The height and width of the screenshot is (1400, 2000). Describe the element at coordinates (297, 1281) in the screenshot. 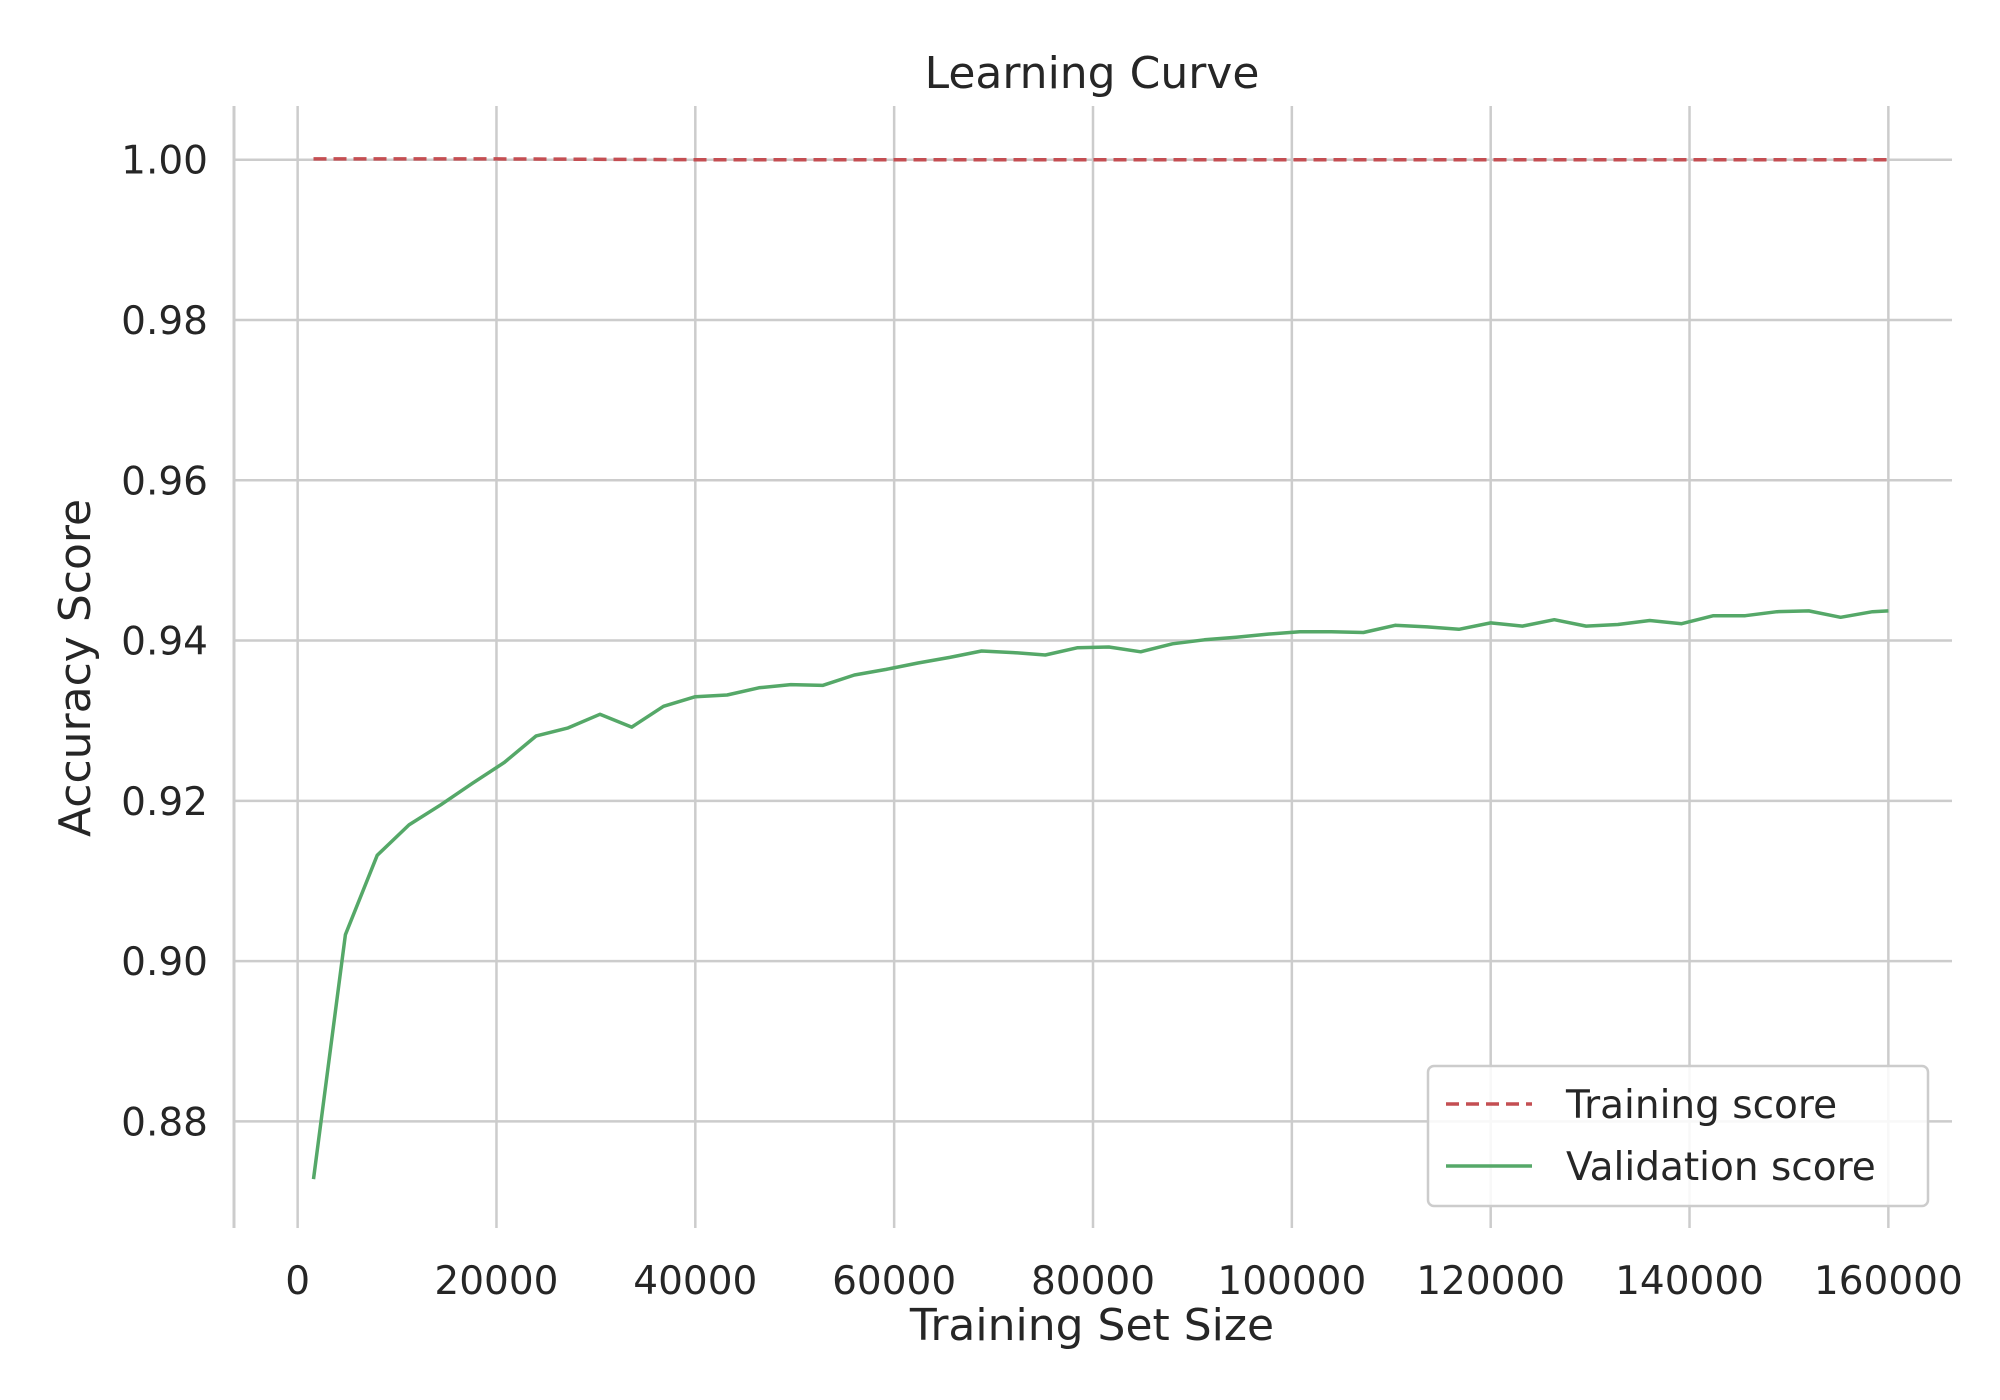

I see `x-tick-label: 0` at that location.